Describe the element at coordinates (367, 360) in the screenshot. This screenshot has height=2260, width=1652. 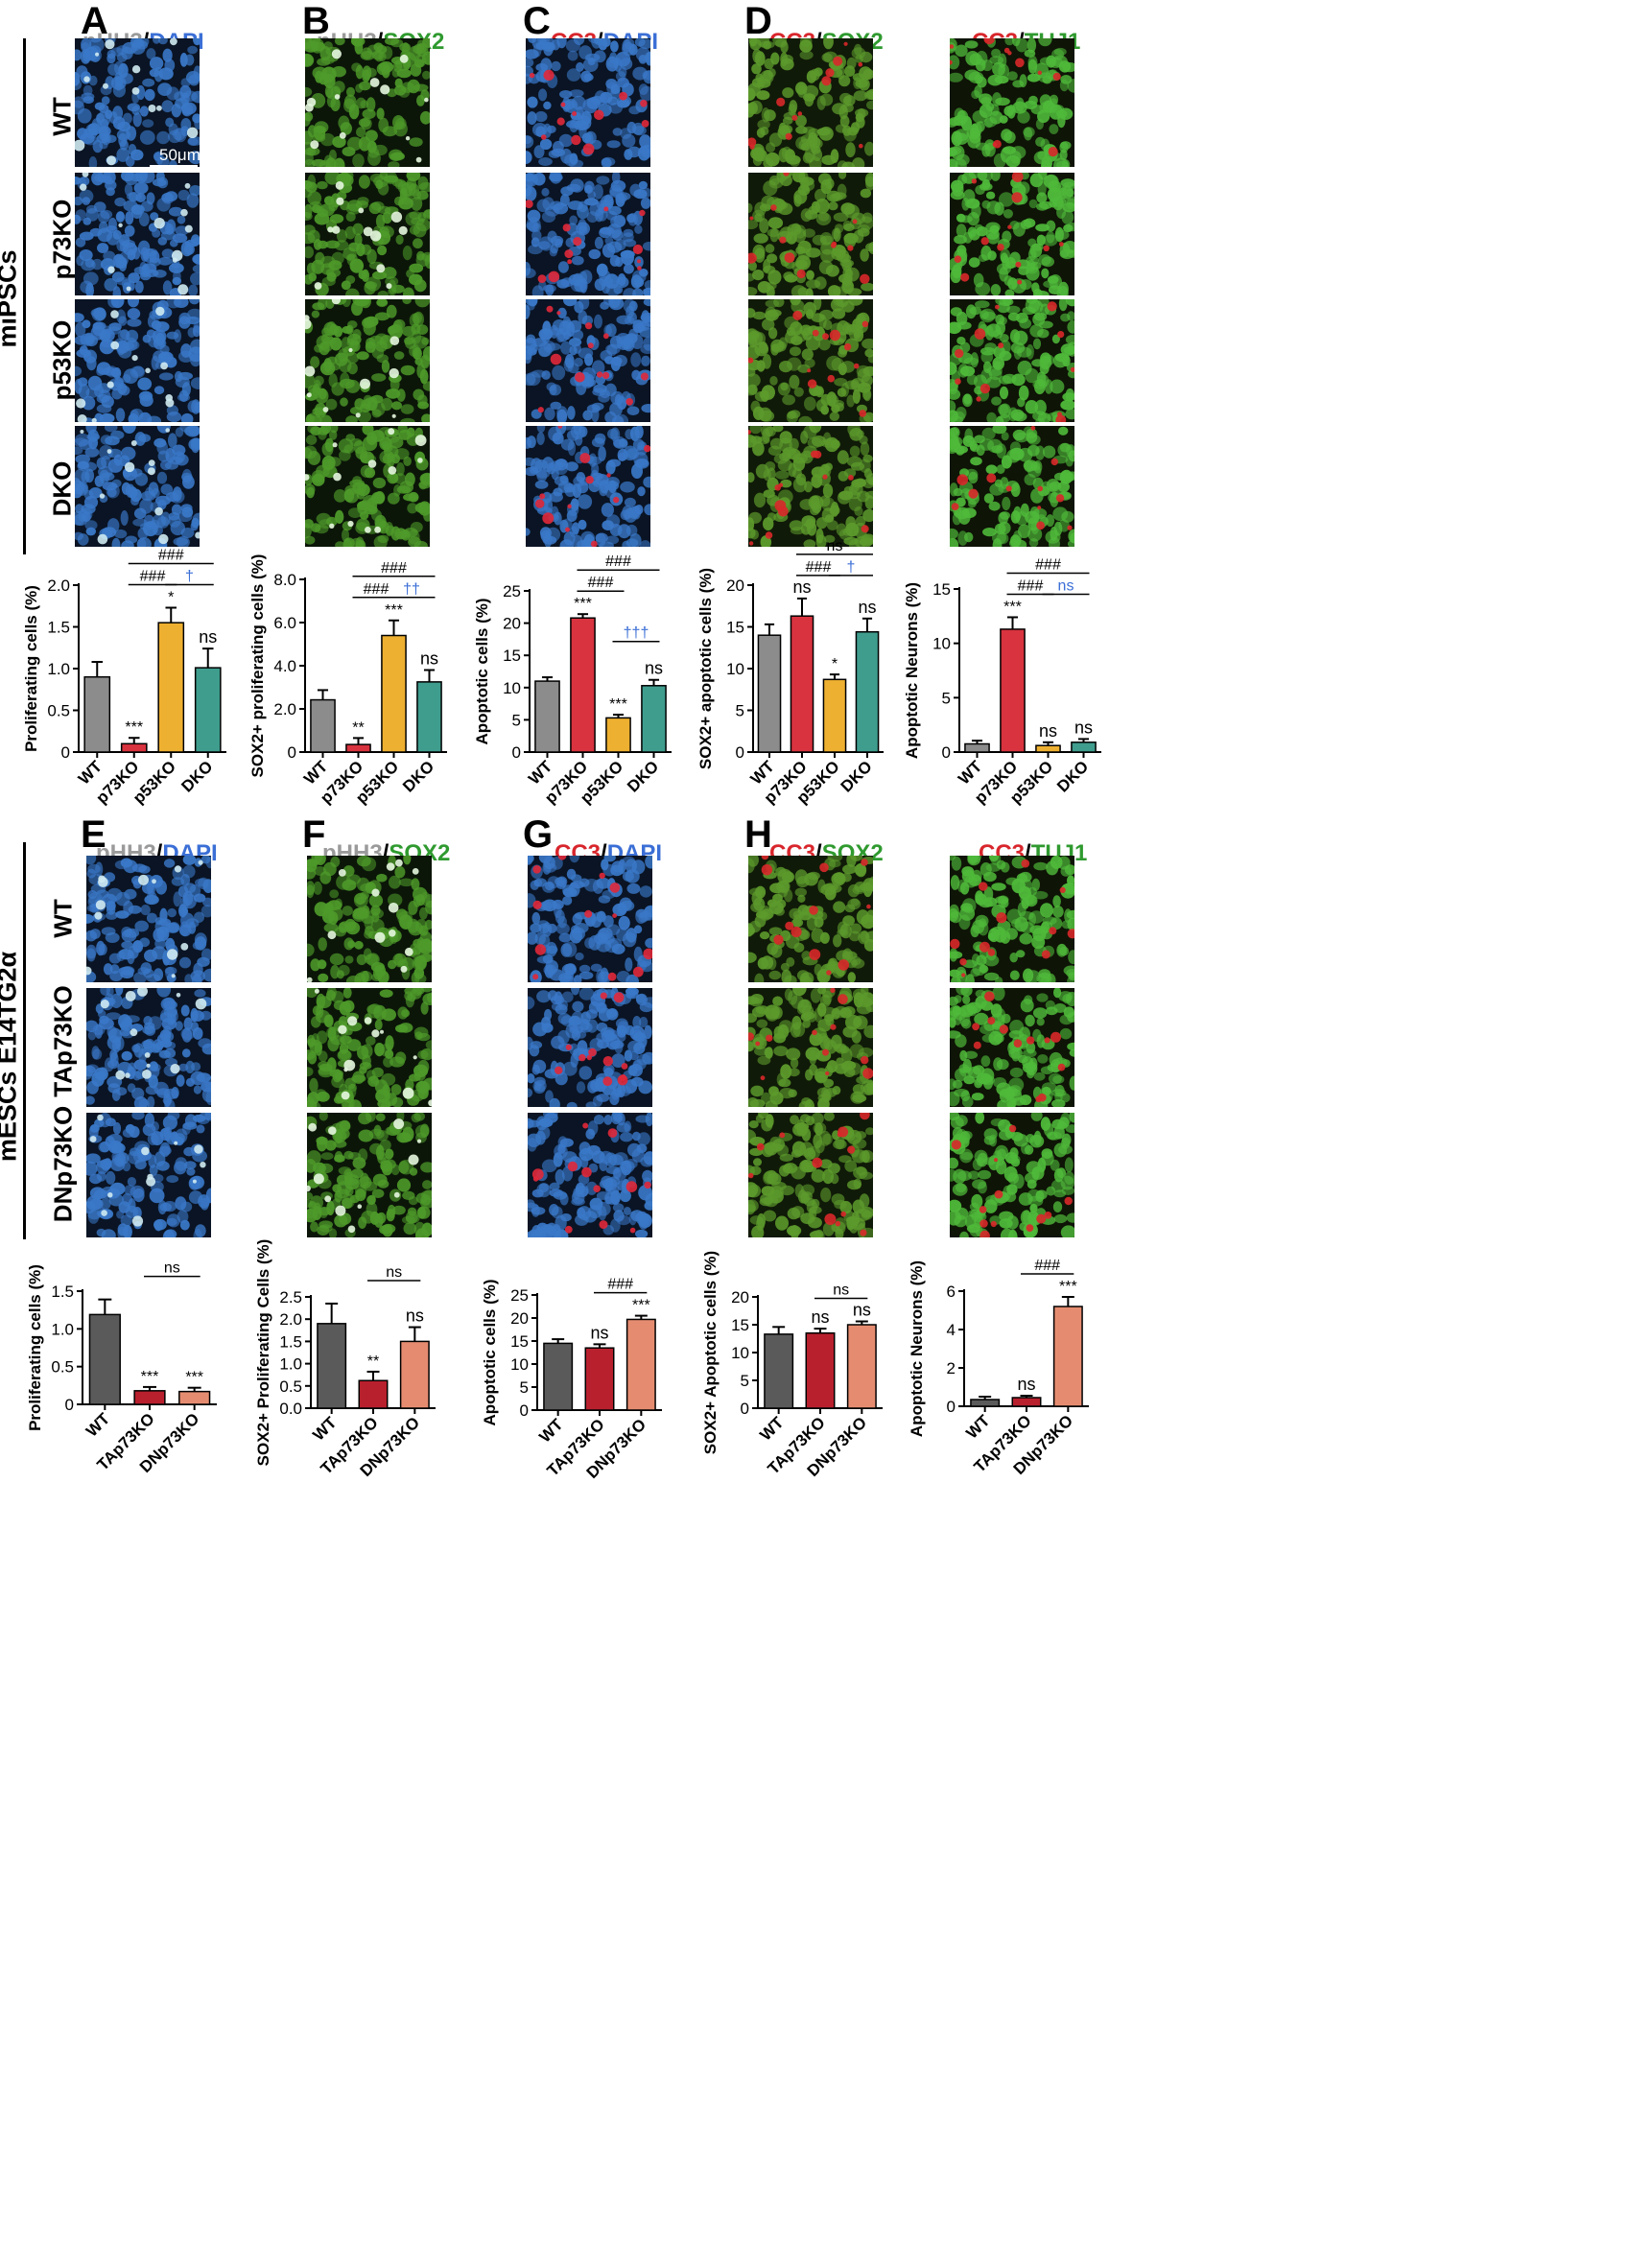
I see `micrograph-top-r3-c2` at that location.